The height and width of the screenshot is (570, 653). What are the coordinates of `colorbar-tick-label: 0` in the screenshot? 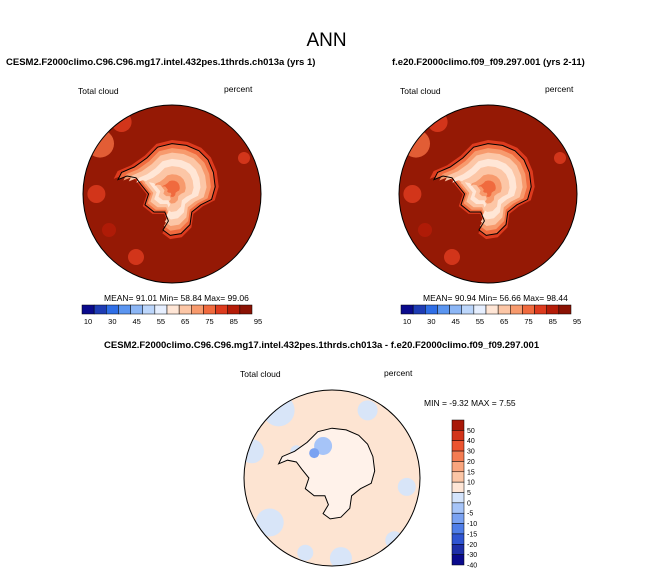 It's located at (469, 503).